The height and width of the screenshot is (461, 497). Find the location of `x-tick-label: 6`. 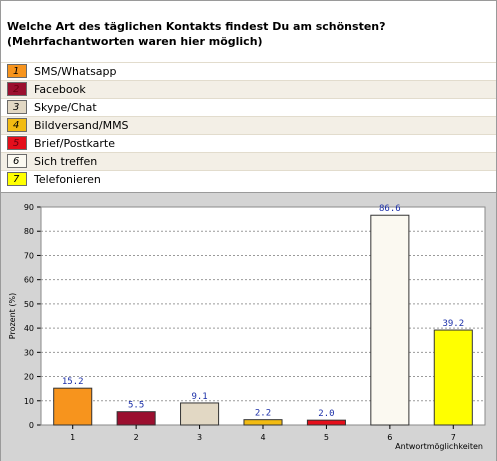

x-tick-label: 6 is located at coordinates (389, 437).